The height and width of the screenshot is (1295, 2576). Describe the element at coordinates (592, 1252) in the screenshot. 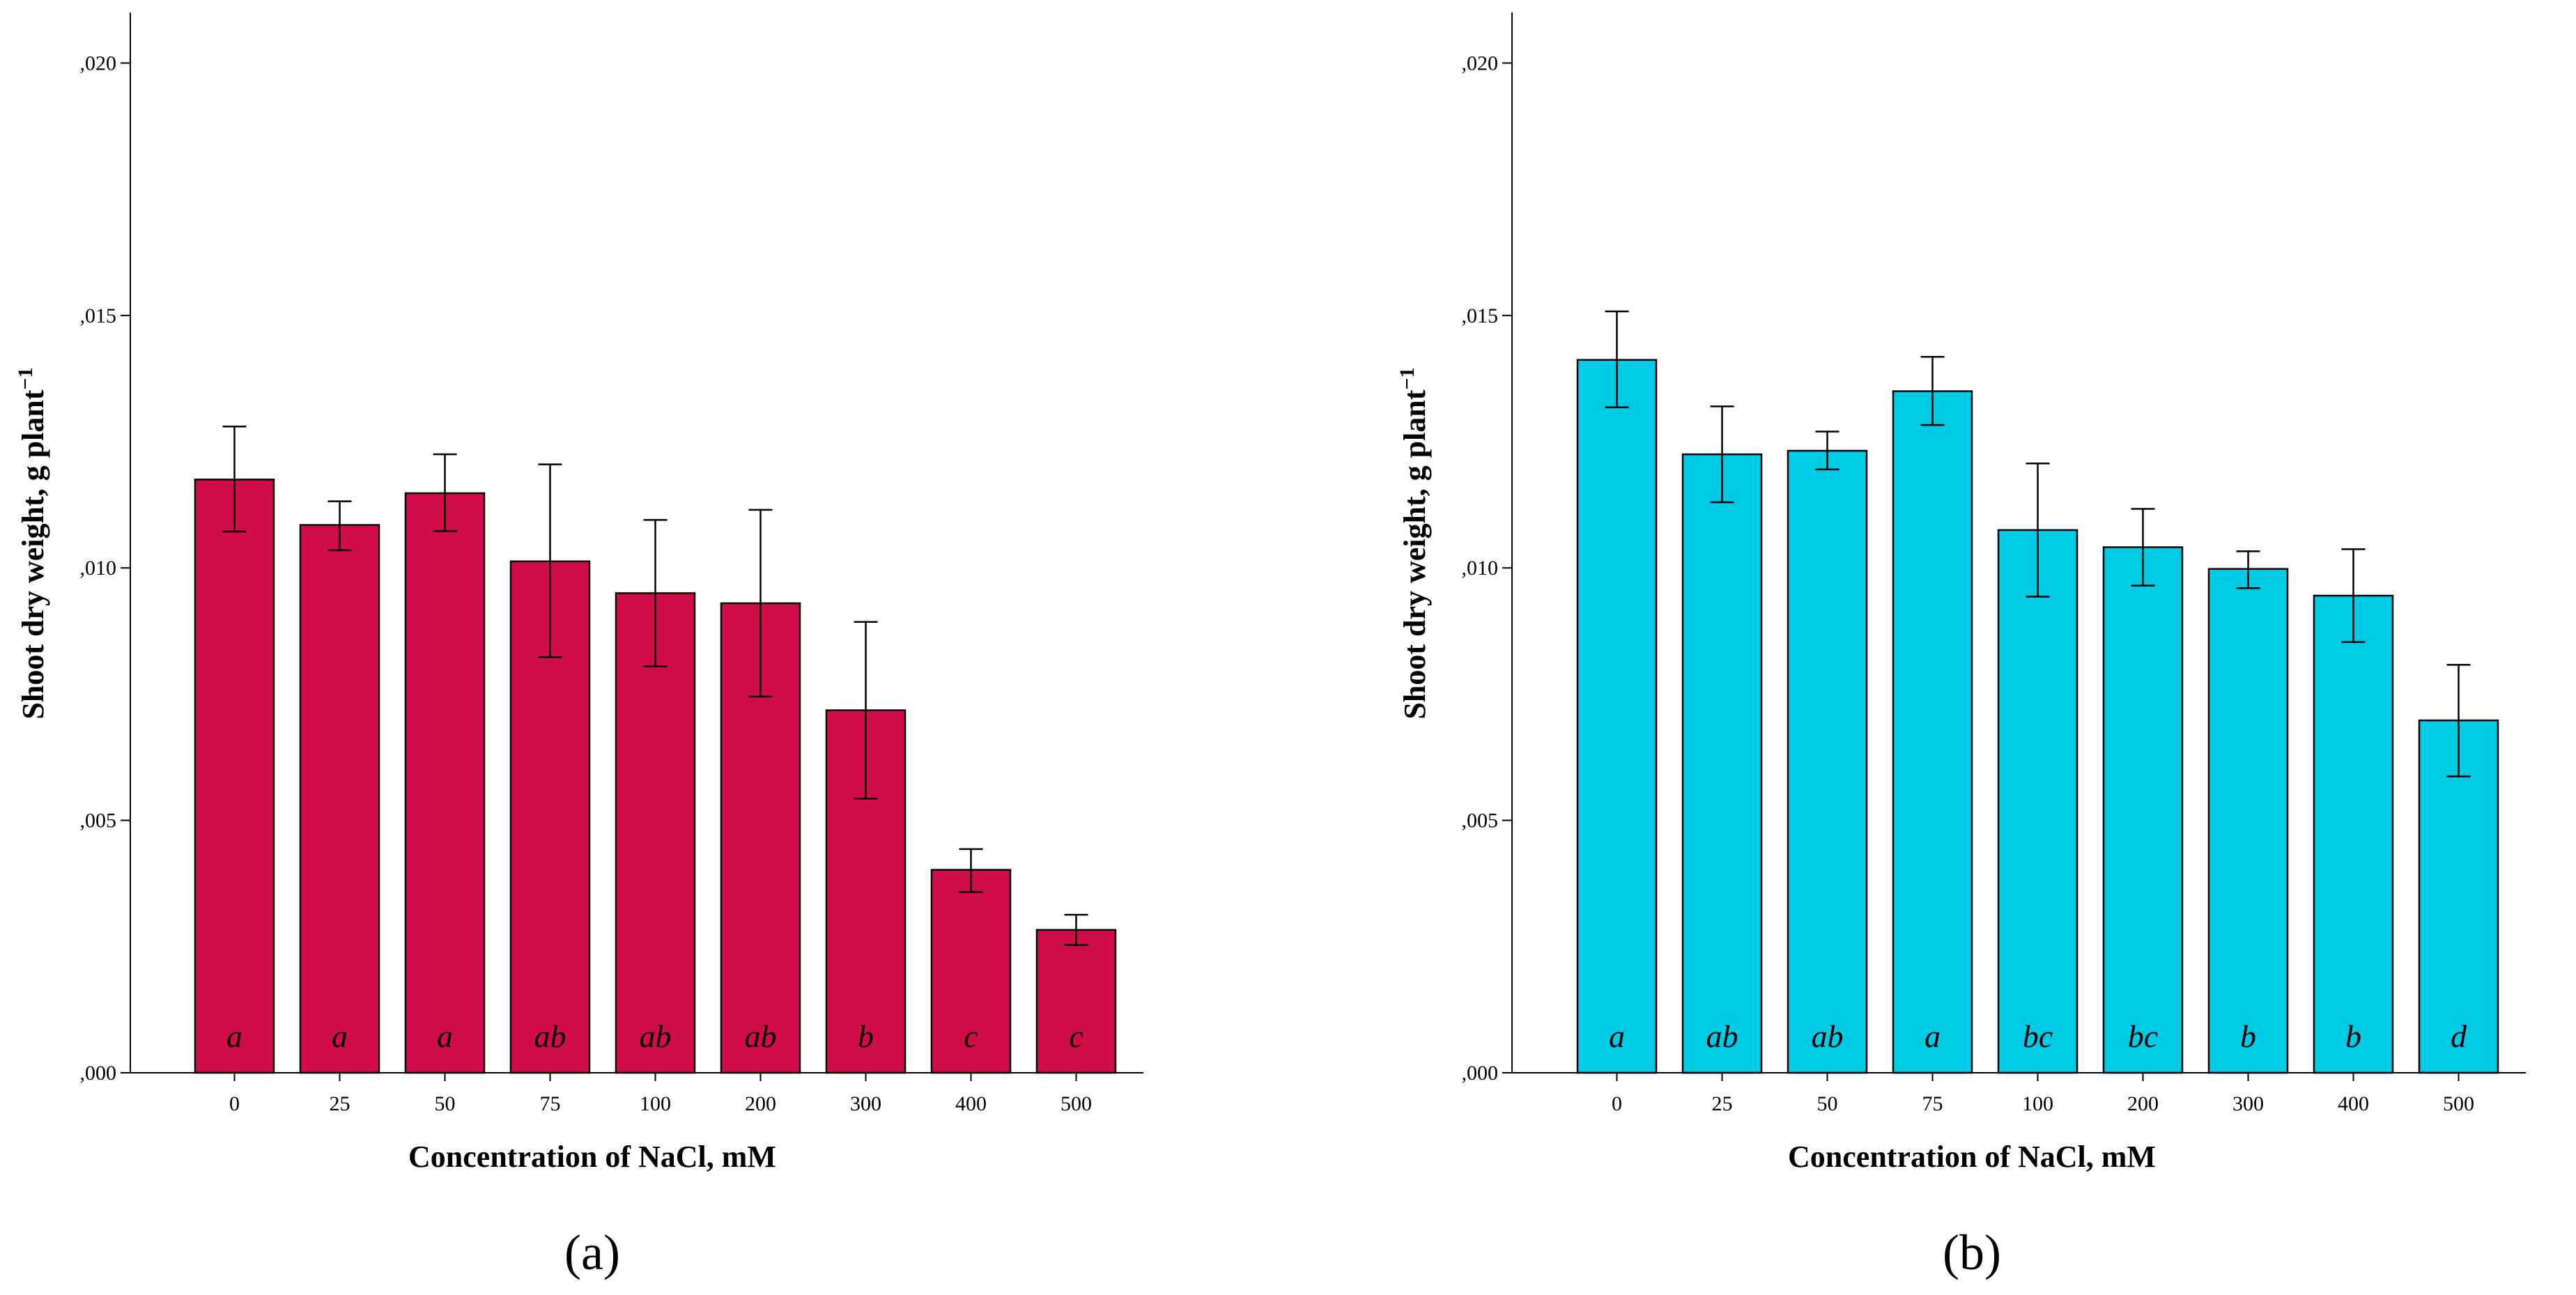

I see `panel-label: (a)` at that location.